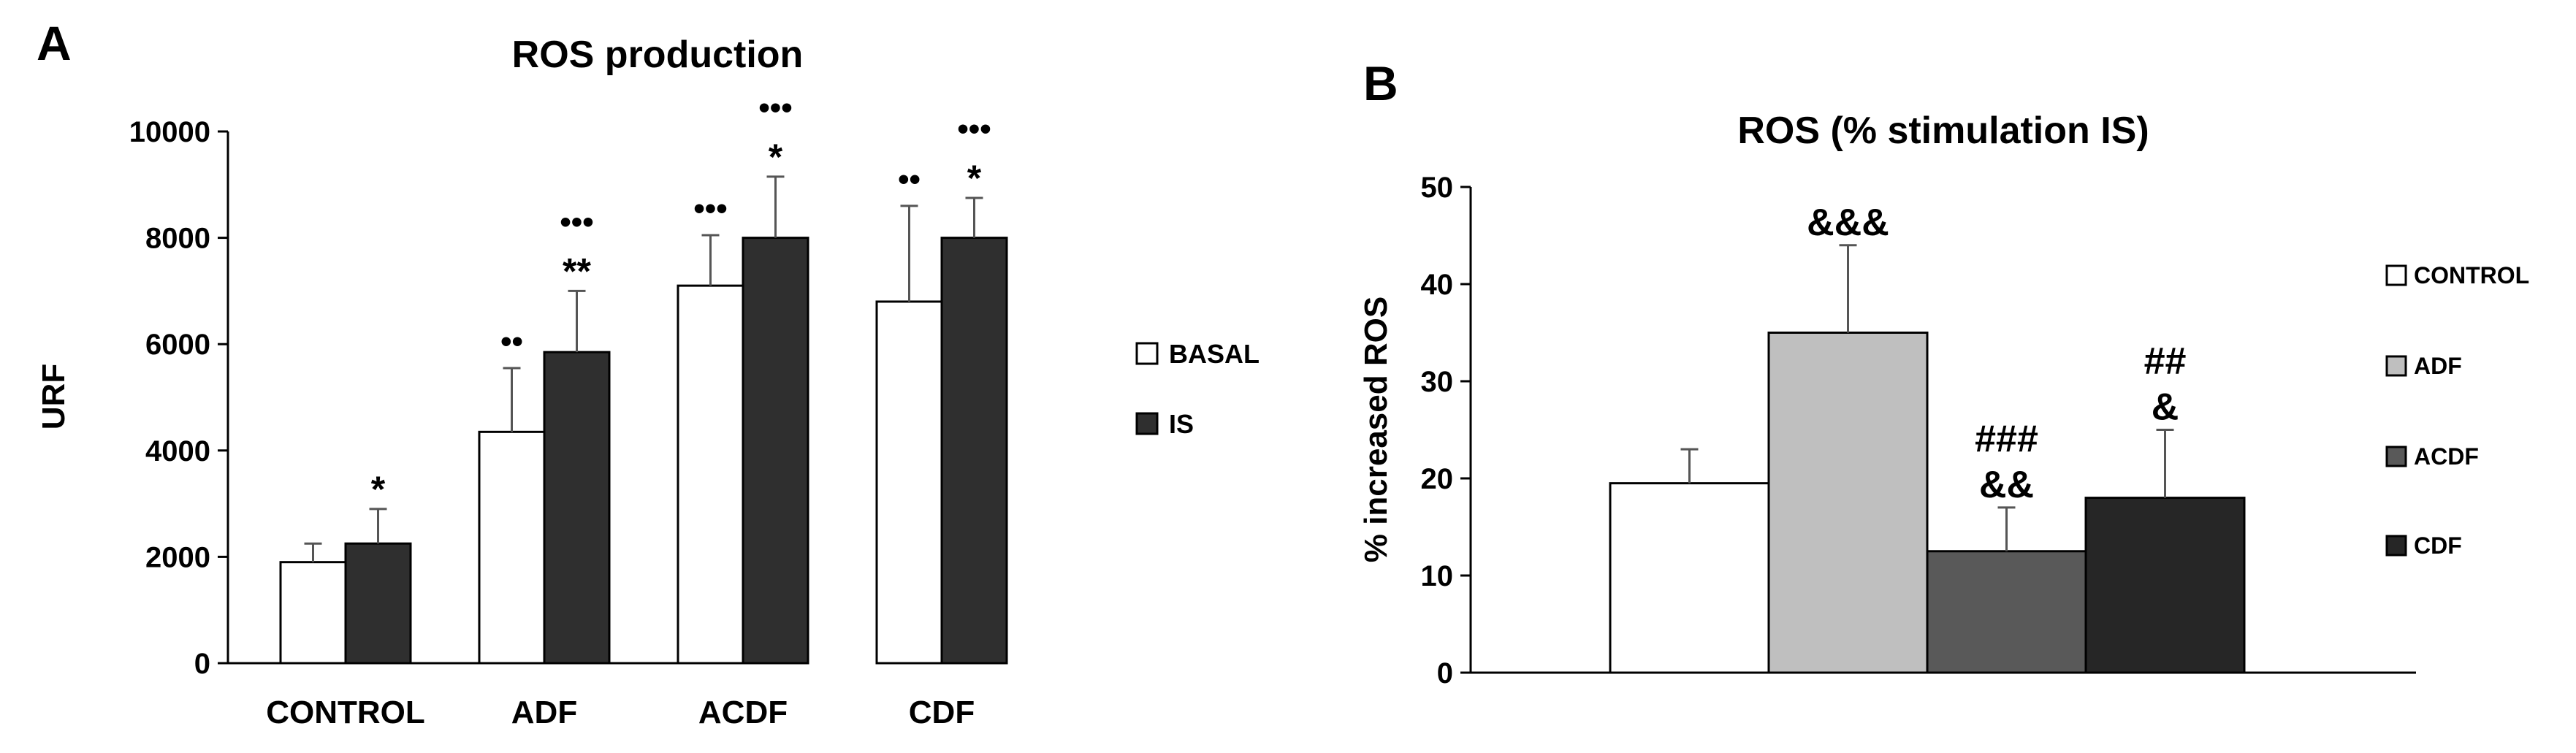  Describe the element at coordinates (2457, 410) in the screenshot. I see `panel-b-legend: CONTROL ADF ACDF CDF` at that location.